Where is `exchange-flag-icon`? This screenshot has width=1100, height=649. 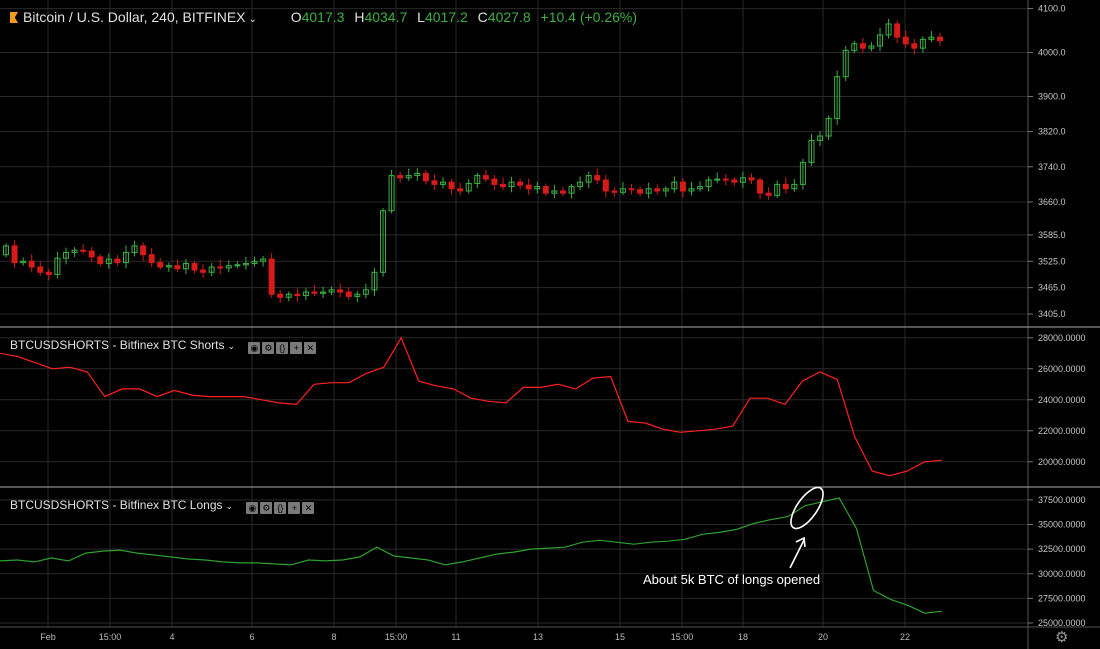
exchange-flag-icon is located at coordinates (14, 17).